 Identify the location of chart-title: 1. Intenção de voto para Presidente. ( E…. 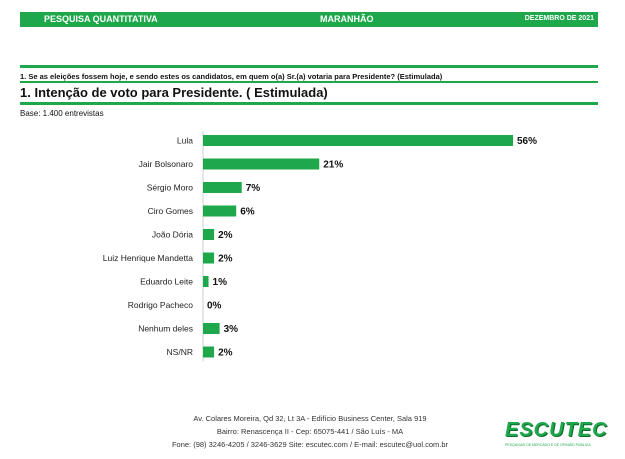
(174, 92).